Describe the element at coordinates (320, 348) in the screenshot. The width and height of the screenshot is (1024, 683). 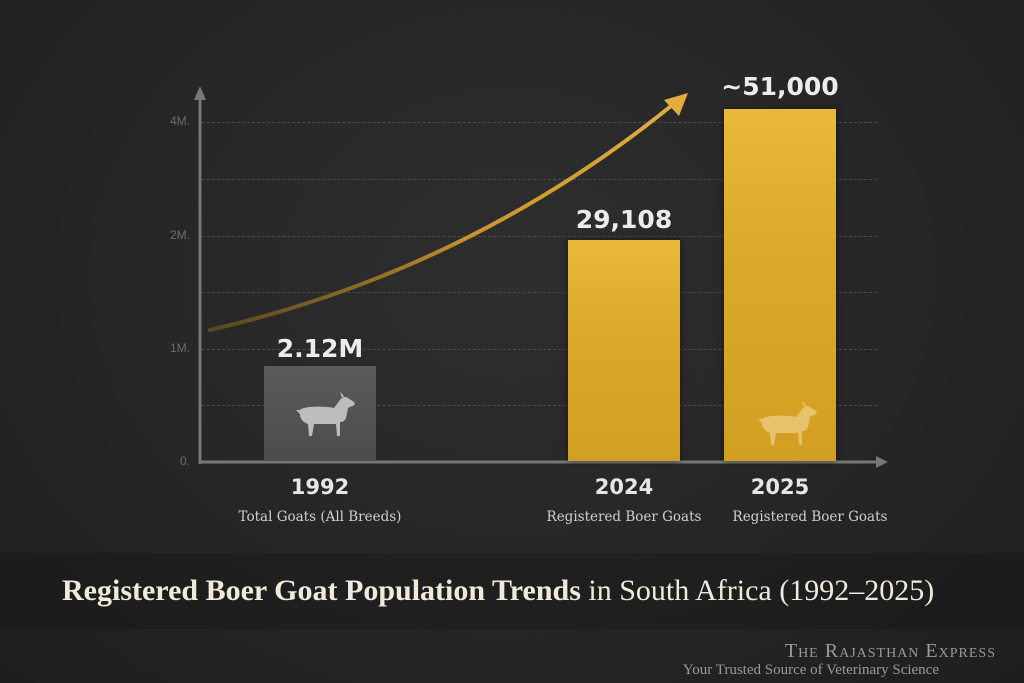
I see `value-label-1992: 2.12M` at that location.